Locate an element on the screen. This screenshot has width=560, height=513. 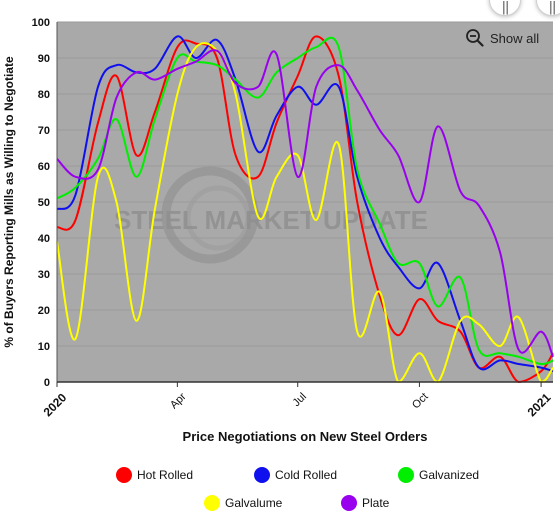
y-tick-label: 10 is located at coordinates (44, 347).